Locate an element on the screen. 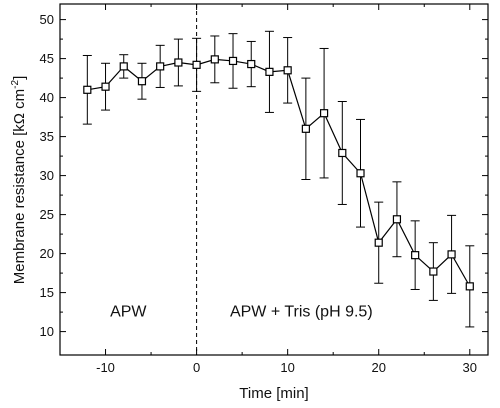 This screenshot has width=500, height=408. y-tick-label: 20 is located at coordinates (47, 253).